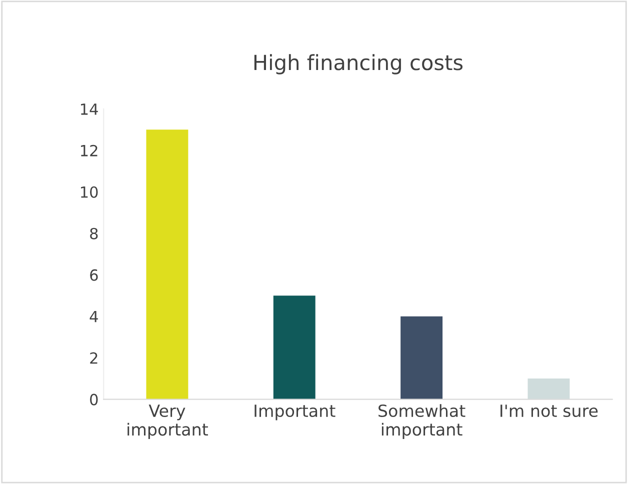 The width and height of the screenshot is (628, 484). What do you see at coordinates (94, 275) in the screenshot?
I see `y-tick-label: 6` at bounding box center [94, 275].